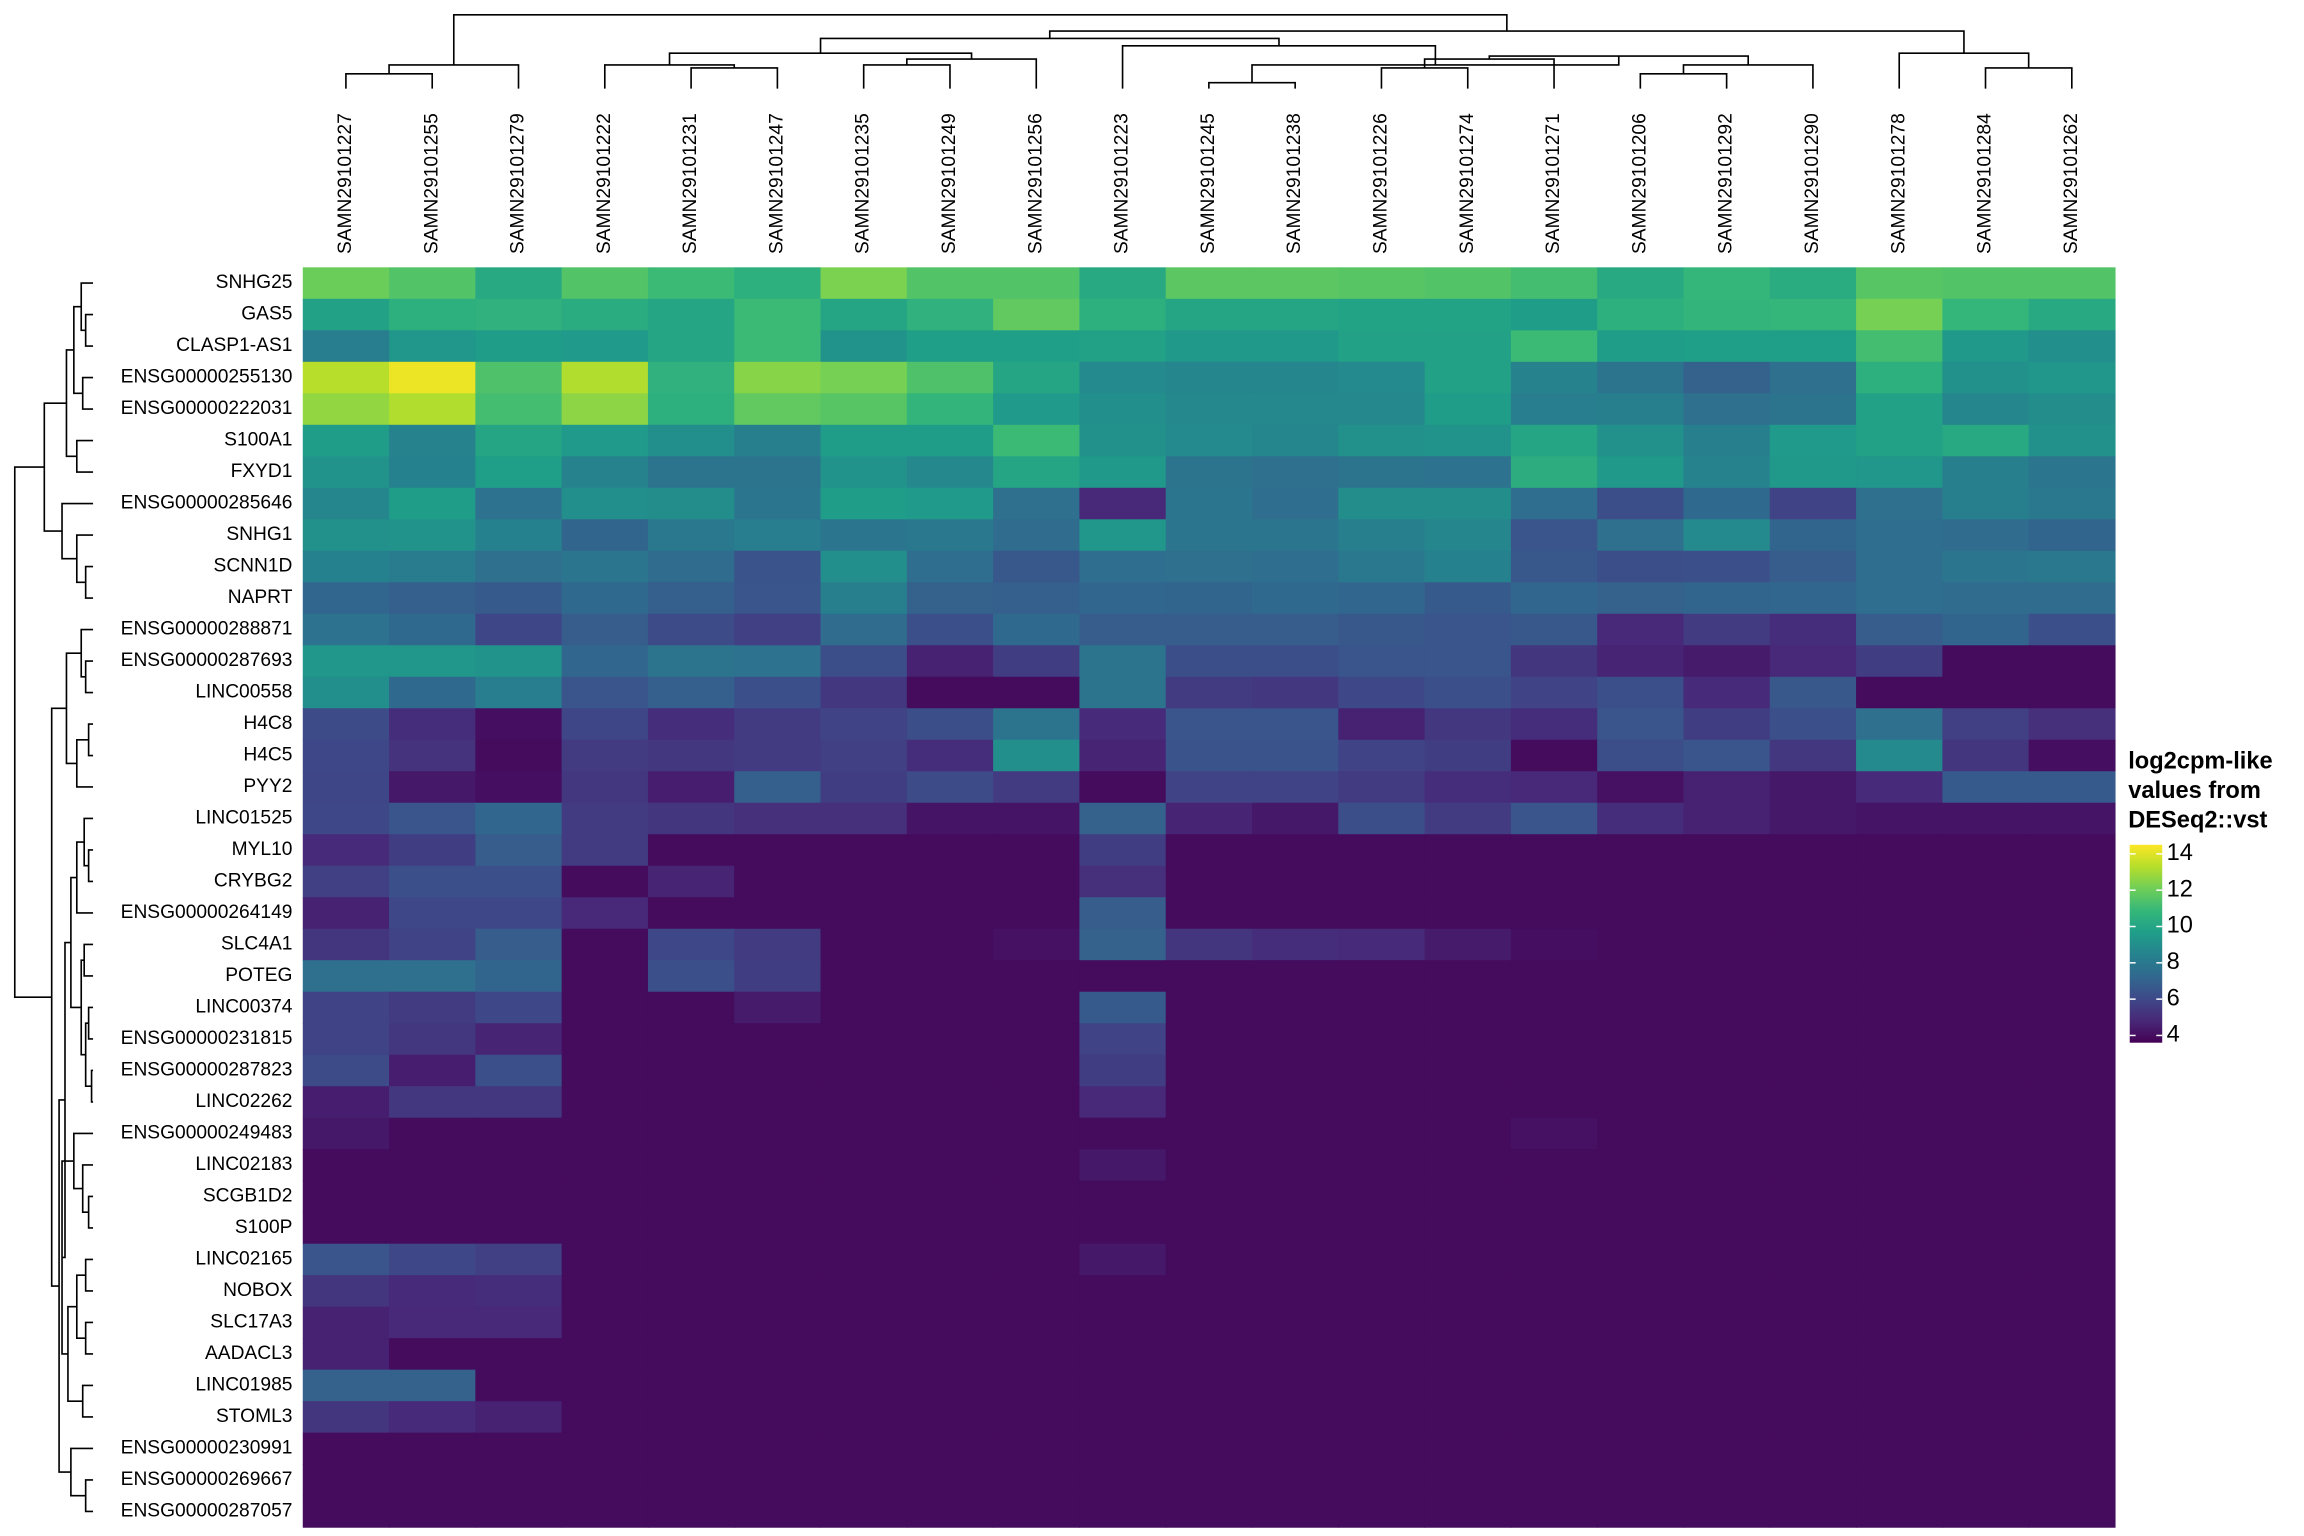 The height and width of the screenshot is (1536, 2304). Describe the element at coordinates (234, 345) in the screenshot. I see `row-label: CLASP1-AS1` at that location.